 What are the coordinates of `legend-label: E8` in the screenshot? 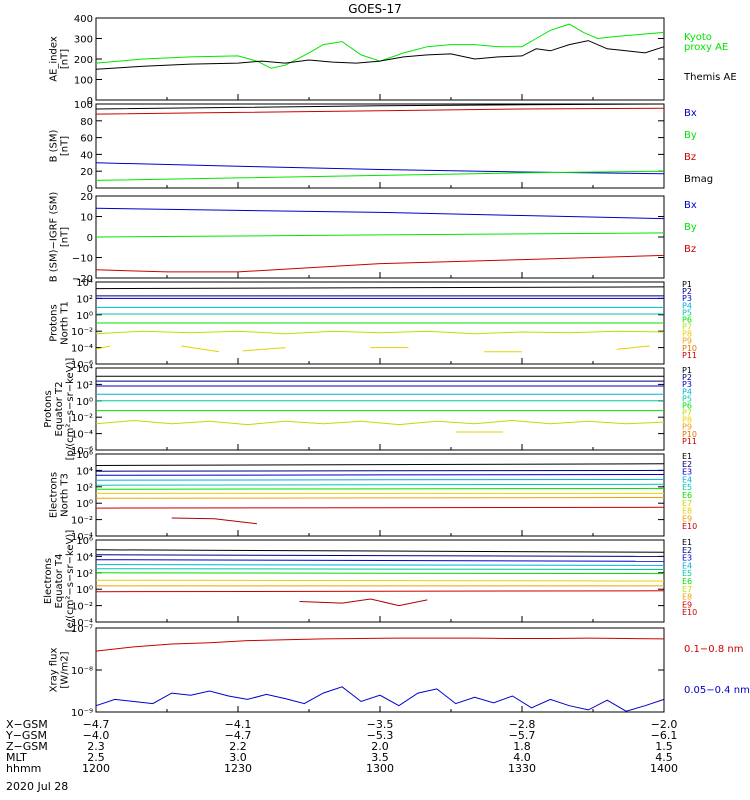 It's located at (687, 597).